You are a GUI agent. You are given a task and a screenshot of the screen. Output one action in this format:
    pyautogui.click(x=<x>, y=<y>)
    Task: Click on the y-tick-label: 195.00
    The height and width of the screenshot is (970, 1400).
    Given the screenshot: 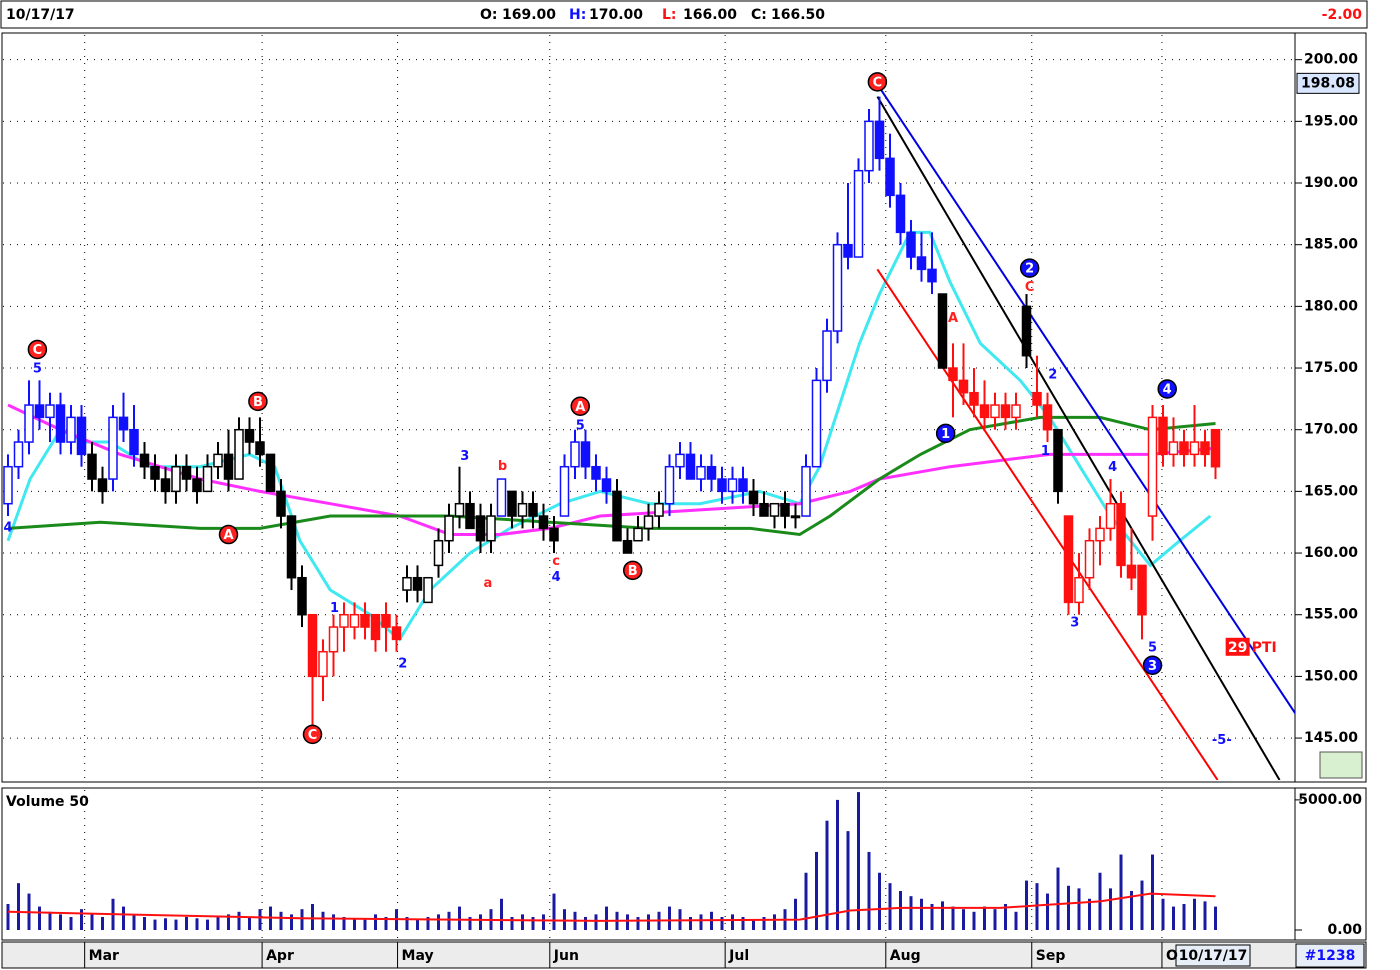 What is the action you would take?
    pyautogui.click(x=1331, y=121)
    